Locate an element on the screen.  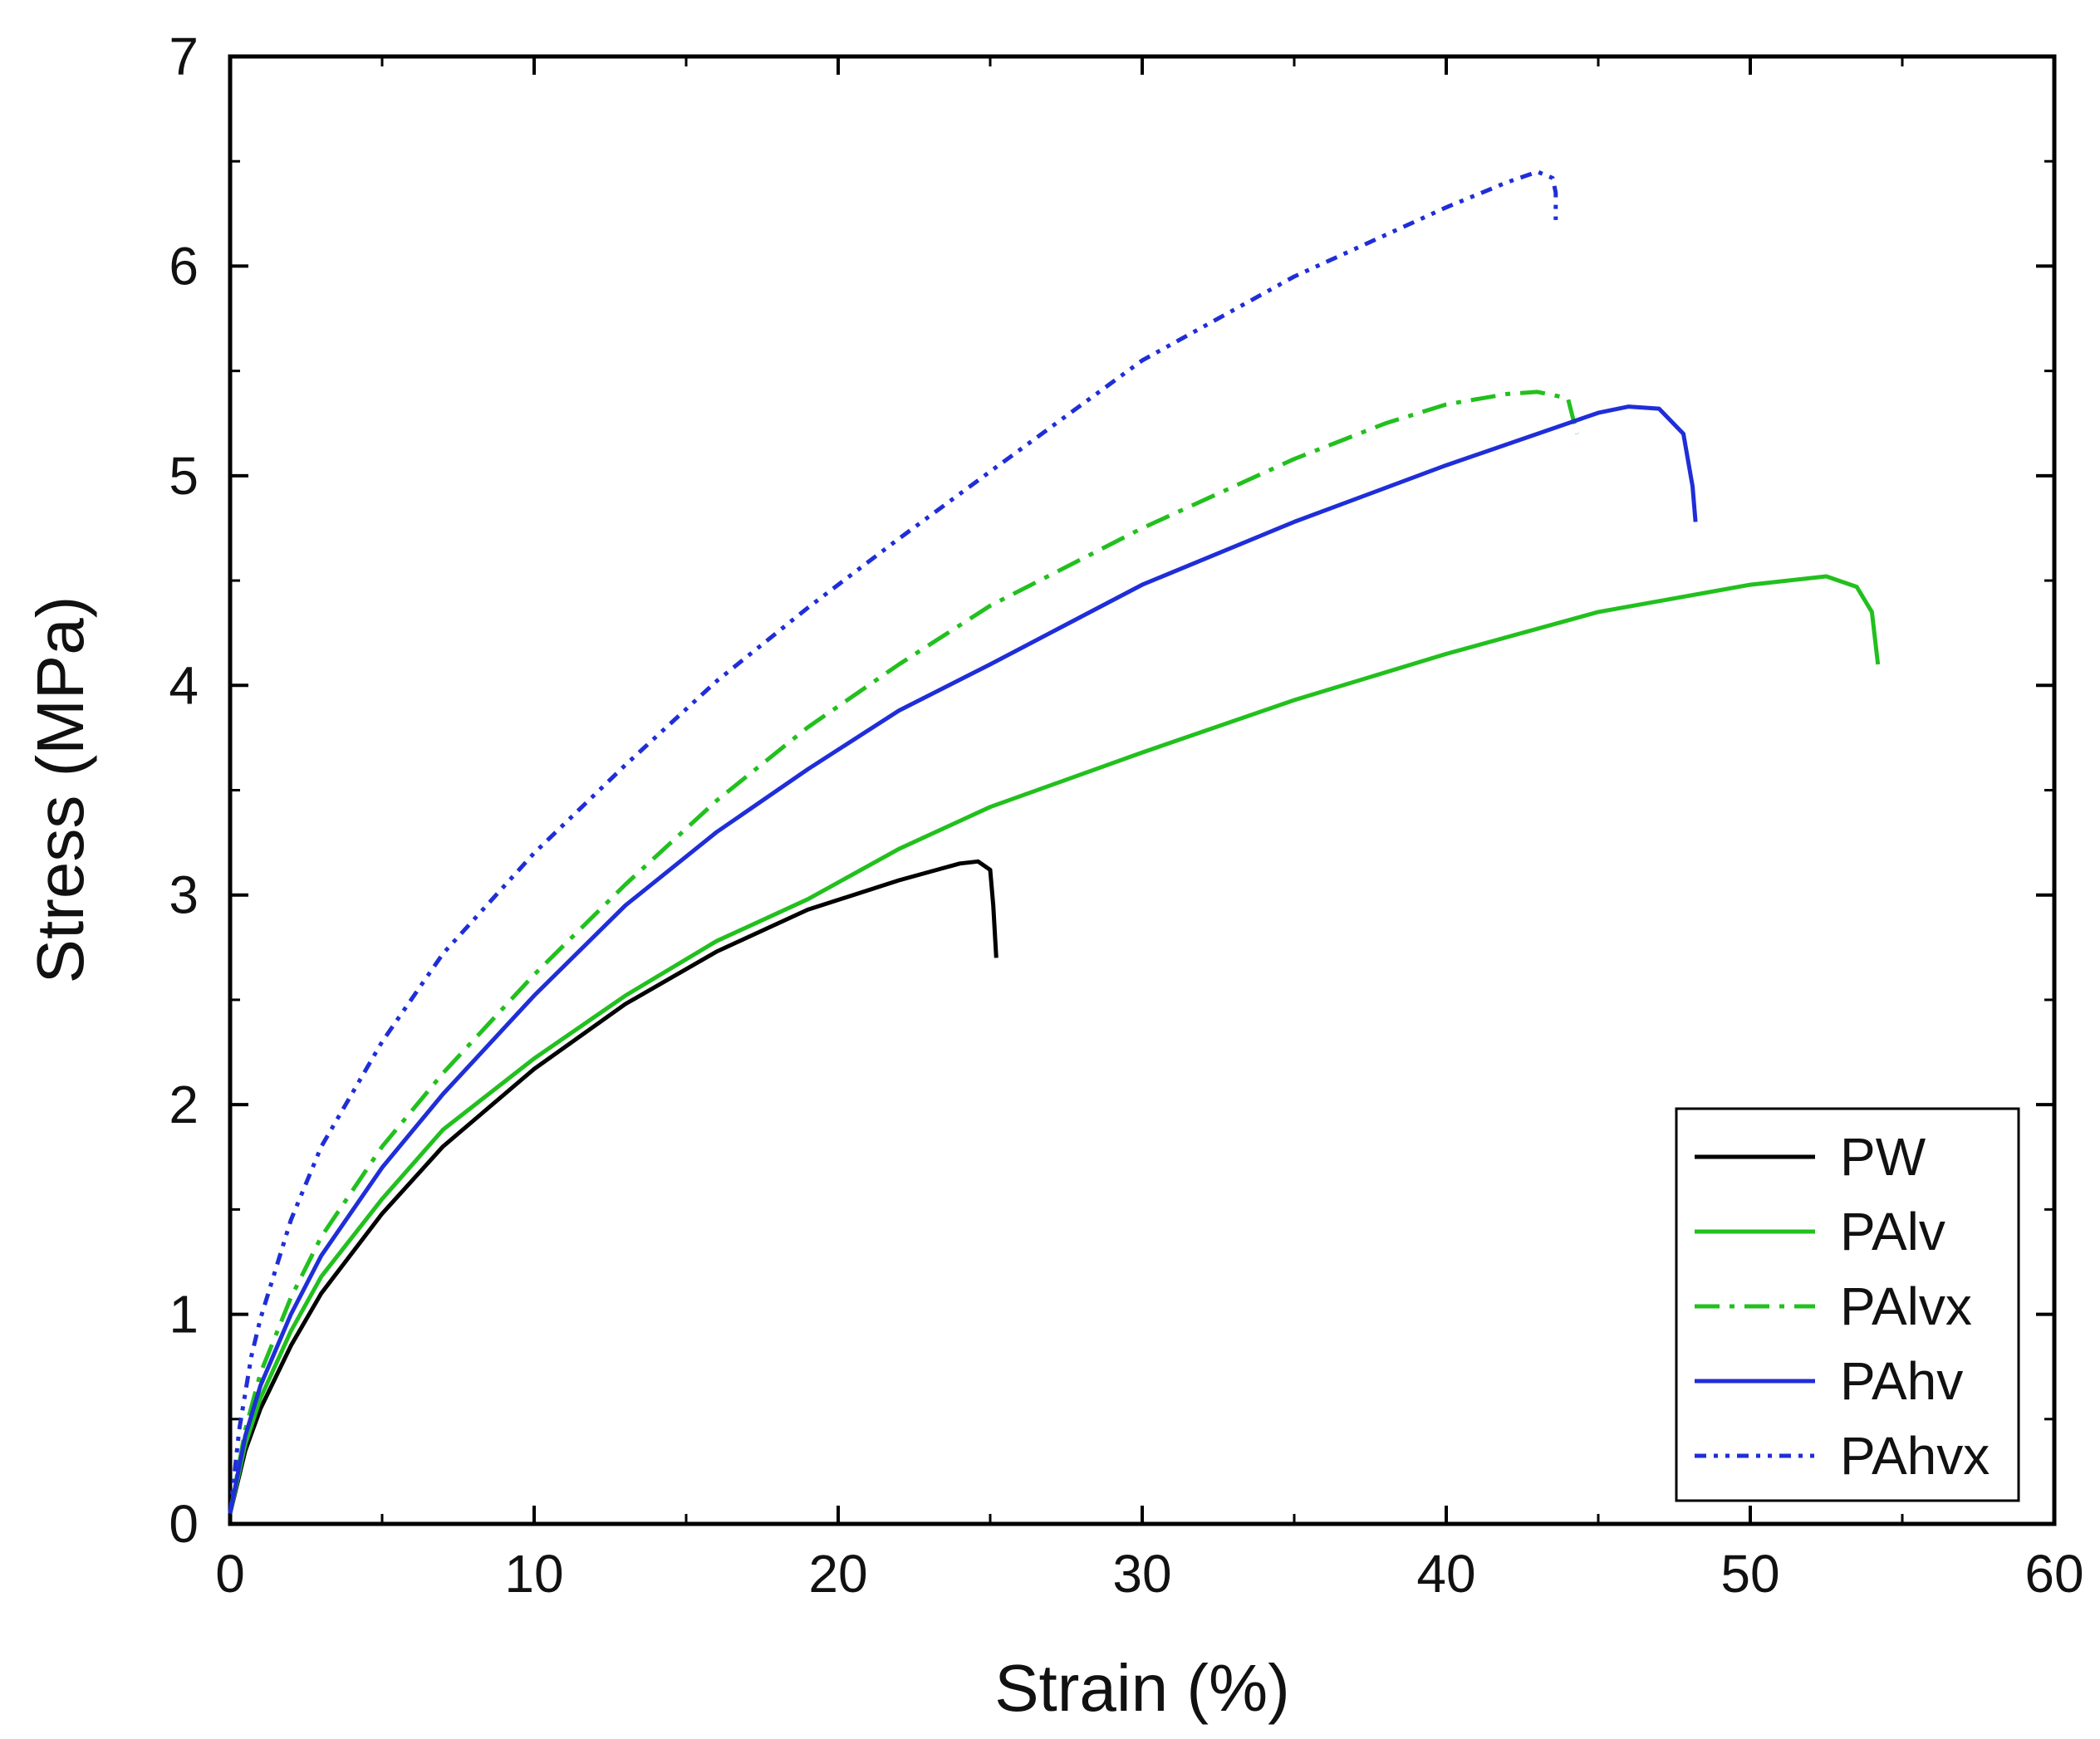
legend: PW PAlv PAlvx PAhv PAhvx is located at coordinates (1848, 1304).